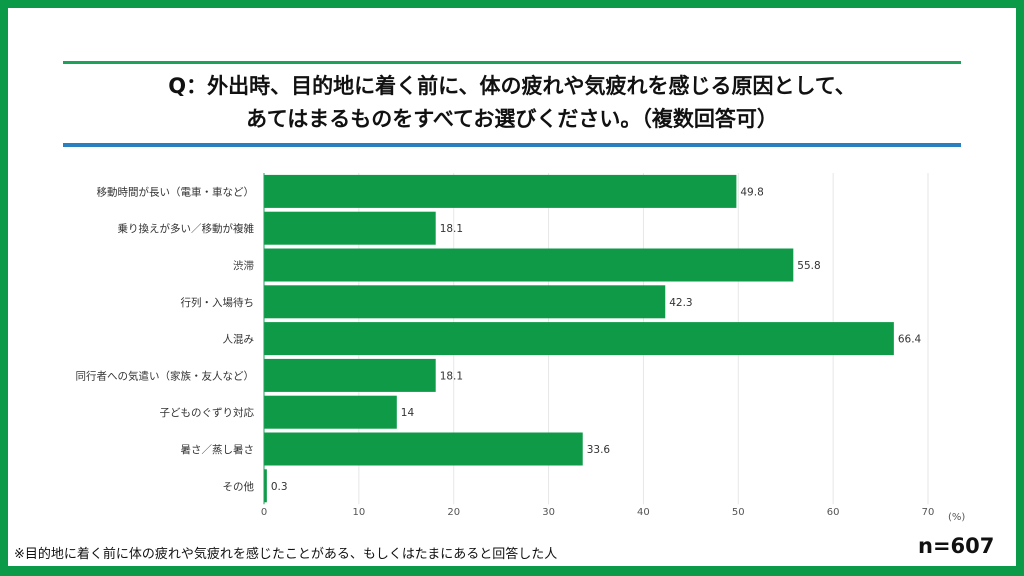 Image resolution: width=1024 pixels, height=576 pixels. Describe the element at coordinates (833, 512) in the screenshot. I see `x-tick-label: 60` at that location.